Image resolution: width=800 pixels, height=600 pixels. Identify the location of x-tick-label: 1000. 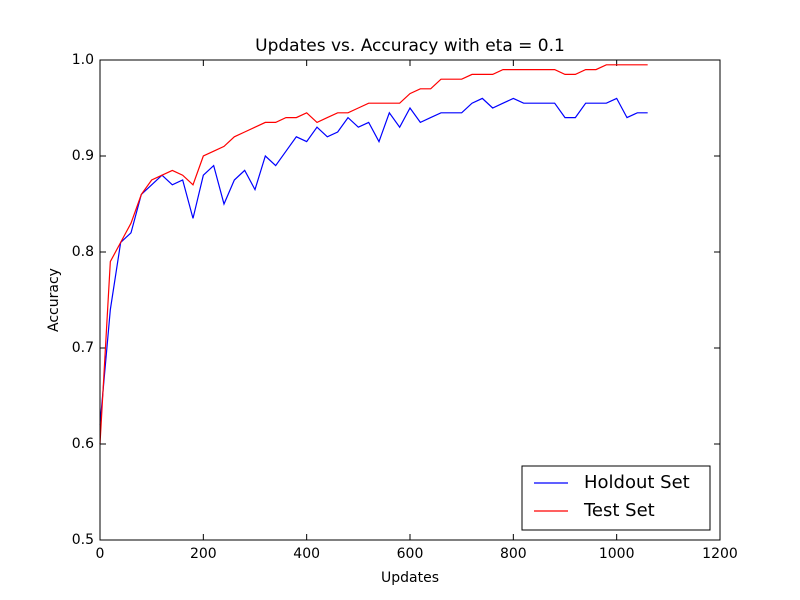
(617, 554).